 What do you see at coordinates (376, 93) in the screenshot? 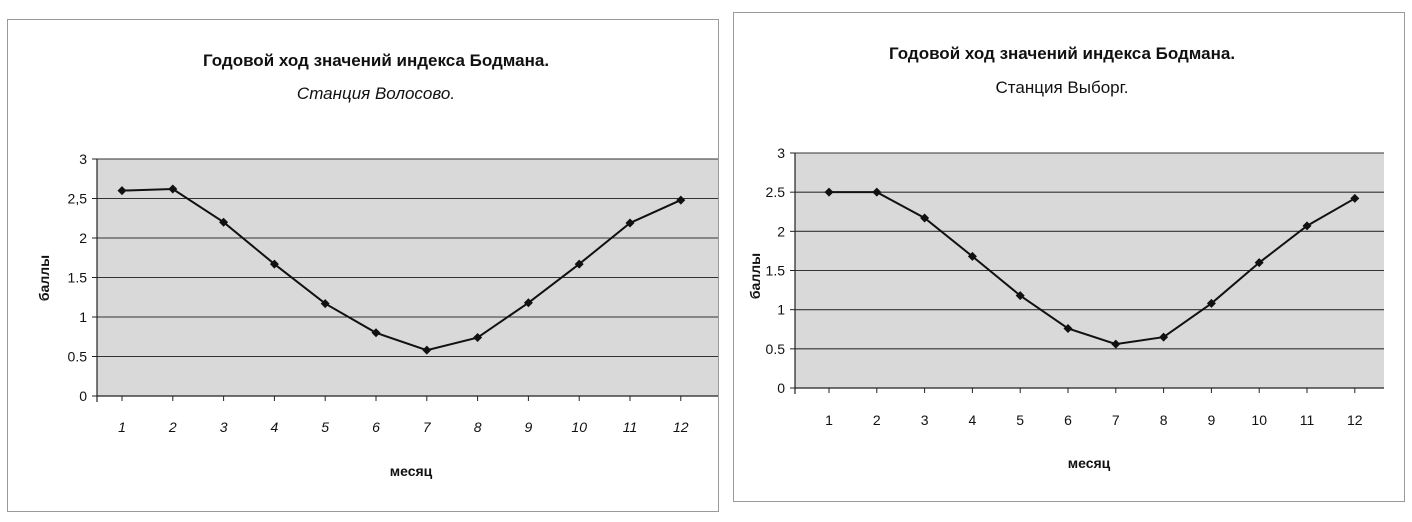
I see `chart-subtitle: Станция Волосово.` at bounding box center [376, 93].